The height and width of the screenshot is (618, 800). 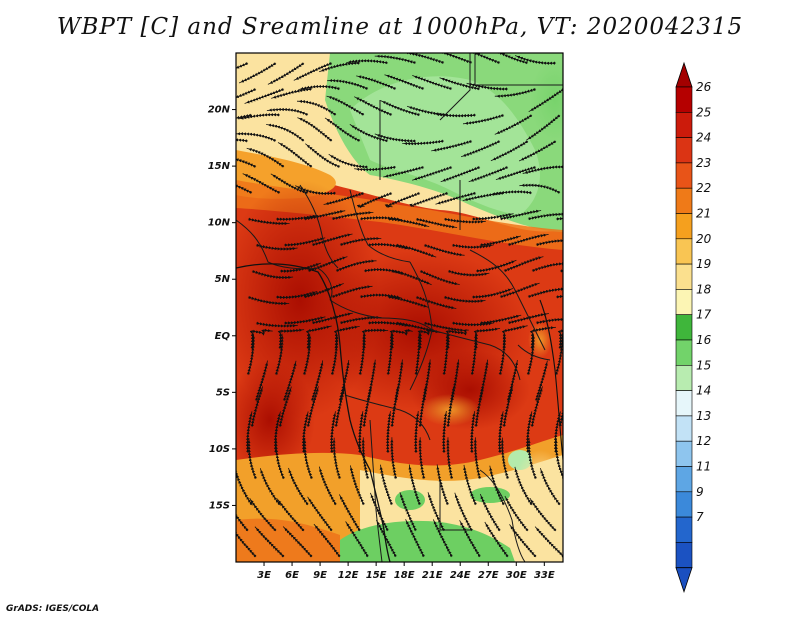 What do you see at coordinates (313, 412) in the screenshot?
I see `coastline` at bounding box center [313, 412].